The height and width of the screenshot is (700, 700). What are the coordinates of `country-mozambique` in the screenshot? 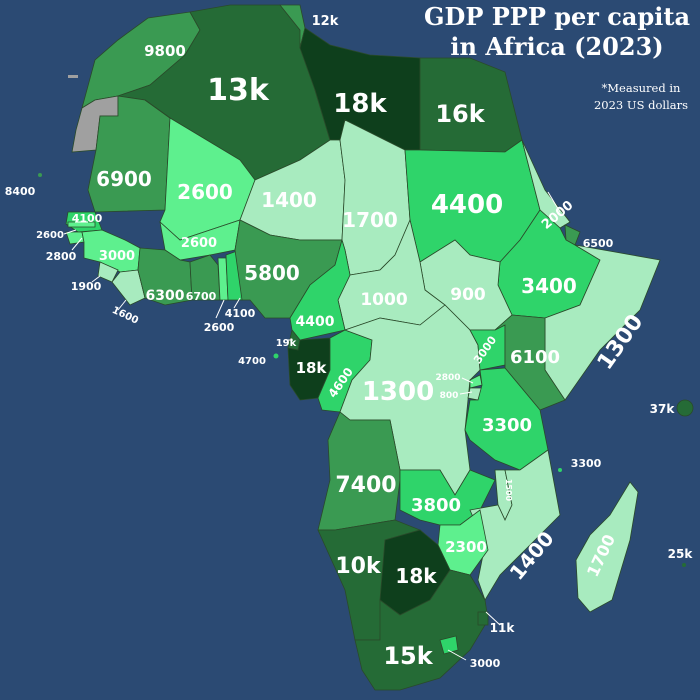 It's located at (515, 525).